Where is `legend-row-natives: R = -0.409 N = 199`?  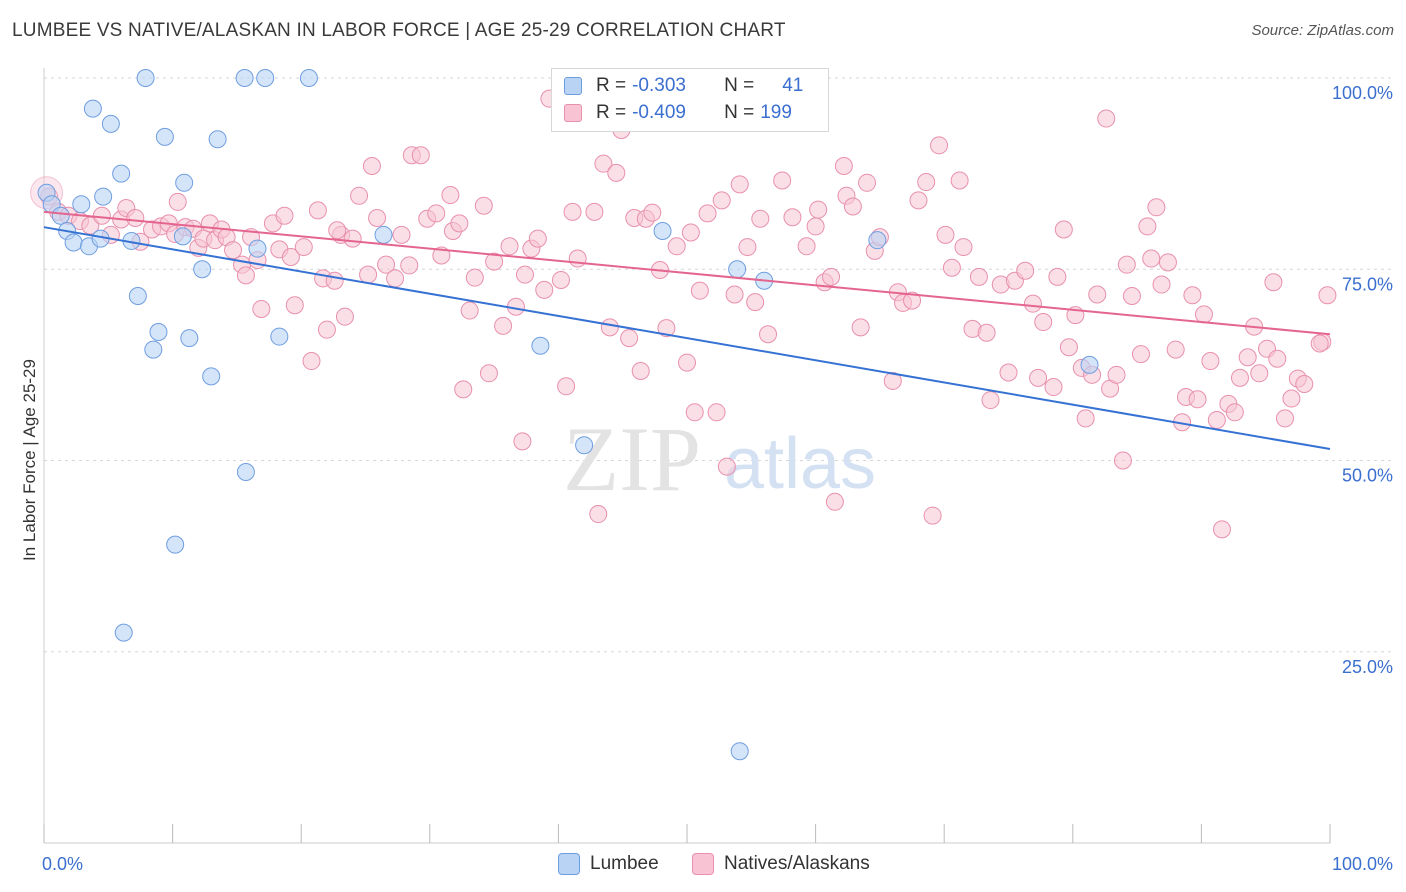 legend-row-natives: R = -0.409 N = 199 is located at coordinates (678, 113).